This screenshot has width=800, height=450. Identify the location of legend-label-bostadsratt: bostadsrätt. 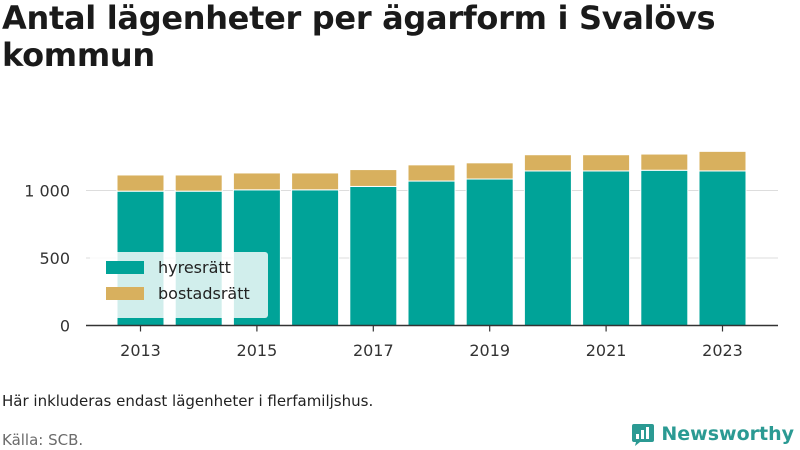
(204, 293).